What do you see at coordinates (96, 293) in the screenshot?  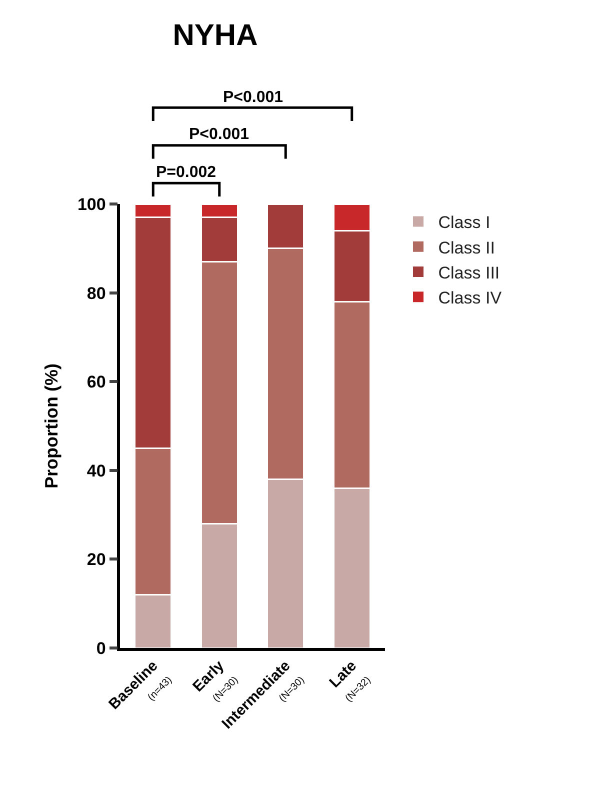 I see `y-tick-label: 80` at bounding box center [96, 293].